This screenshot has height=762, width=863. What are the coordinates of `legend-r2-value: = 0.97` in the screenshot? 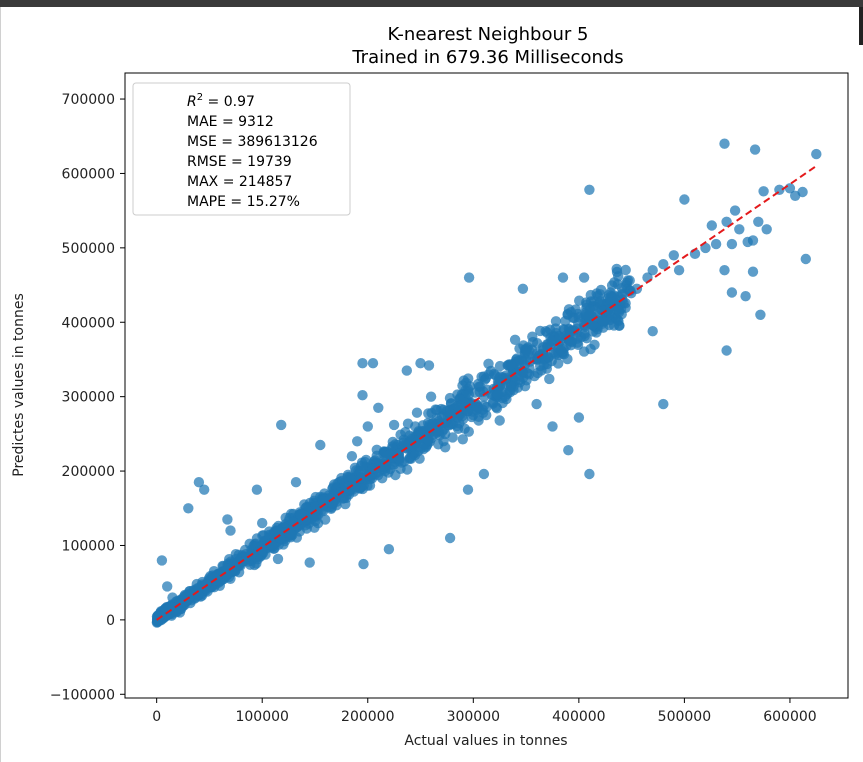 It's located at (229, 102).